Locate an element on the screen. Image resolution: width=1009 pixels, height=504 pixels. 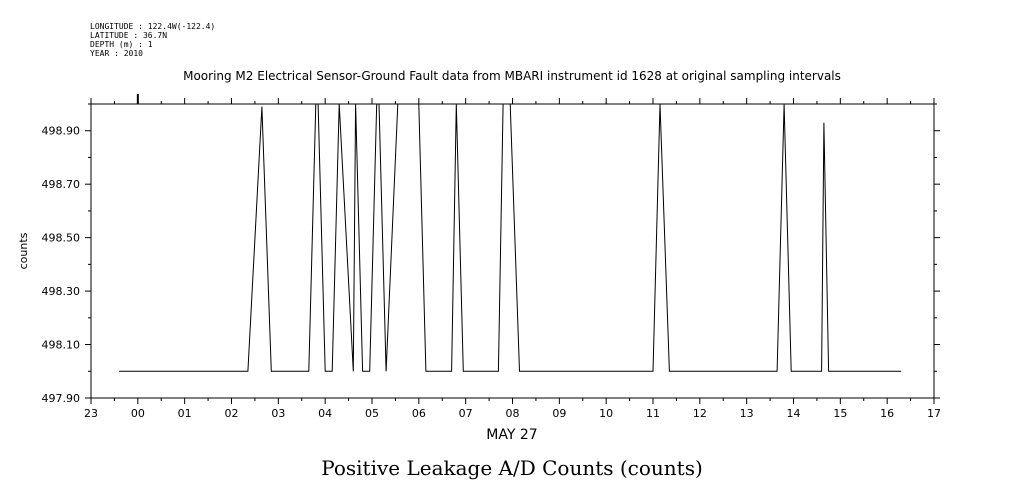
x-tick-label: 12 is located at coordinates (700, 413).